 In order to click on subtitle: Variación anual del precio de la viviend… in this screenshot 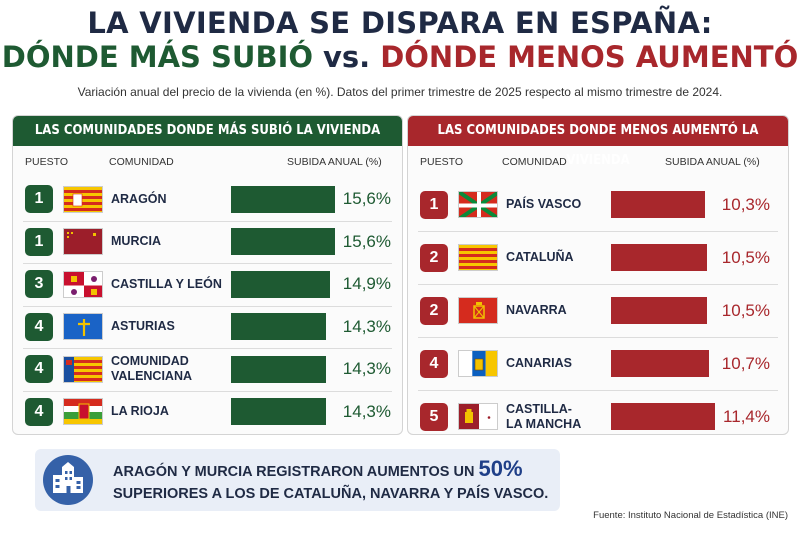, I will do `click(400, 92)`.